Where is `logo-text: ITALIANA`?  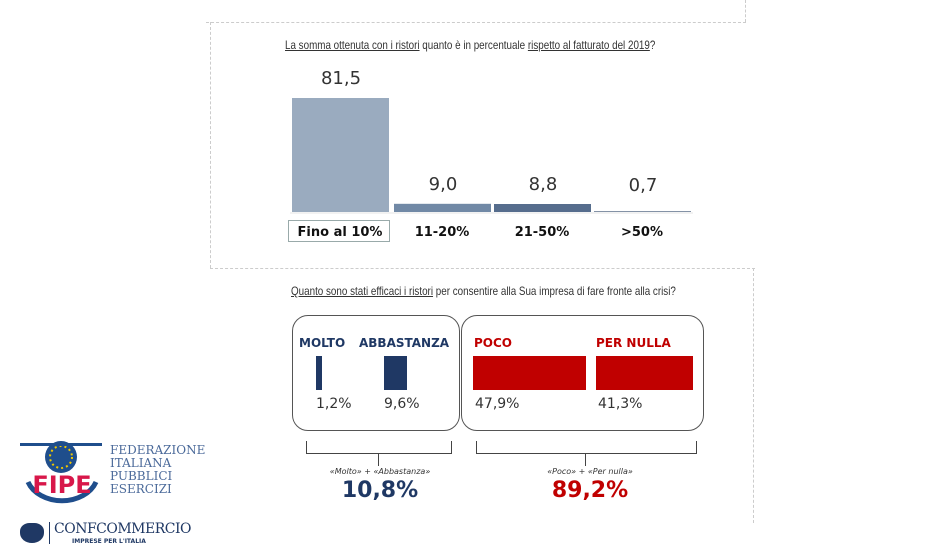
logo-text: ITALIANA is located at coordinates (141, 463).